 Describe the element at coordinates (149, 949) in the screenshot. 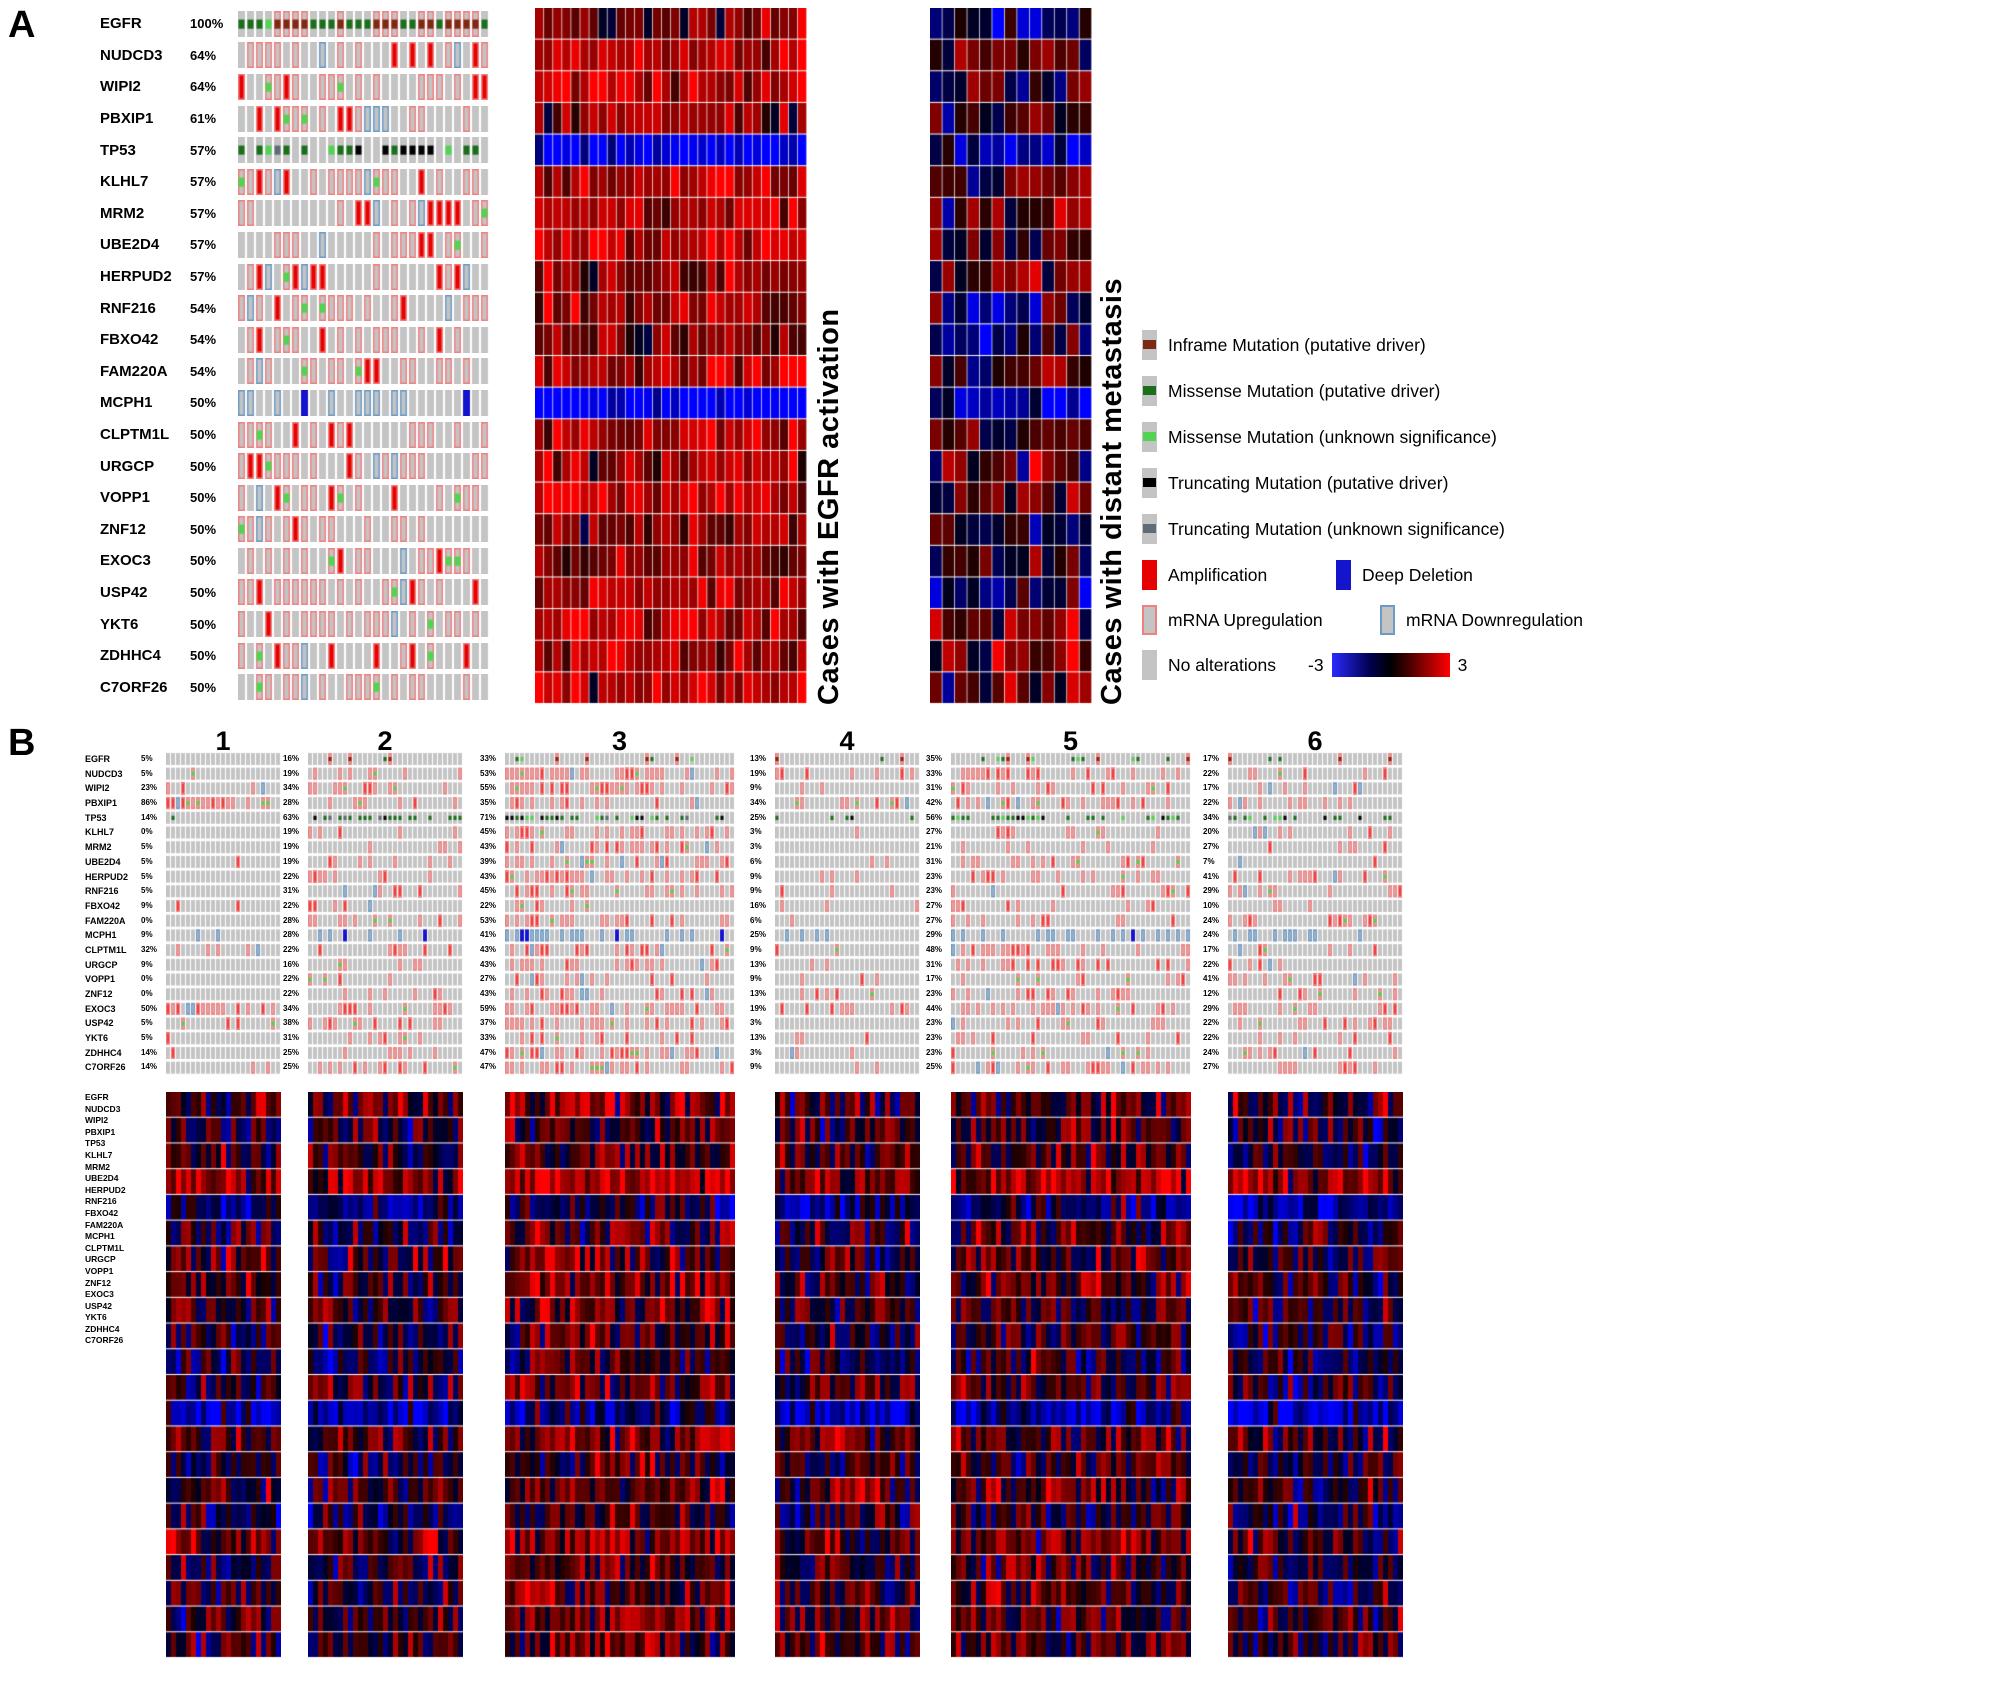

I see `gene-alteration-percent: 32%` at that location.